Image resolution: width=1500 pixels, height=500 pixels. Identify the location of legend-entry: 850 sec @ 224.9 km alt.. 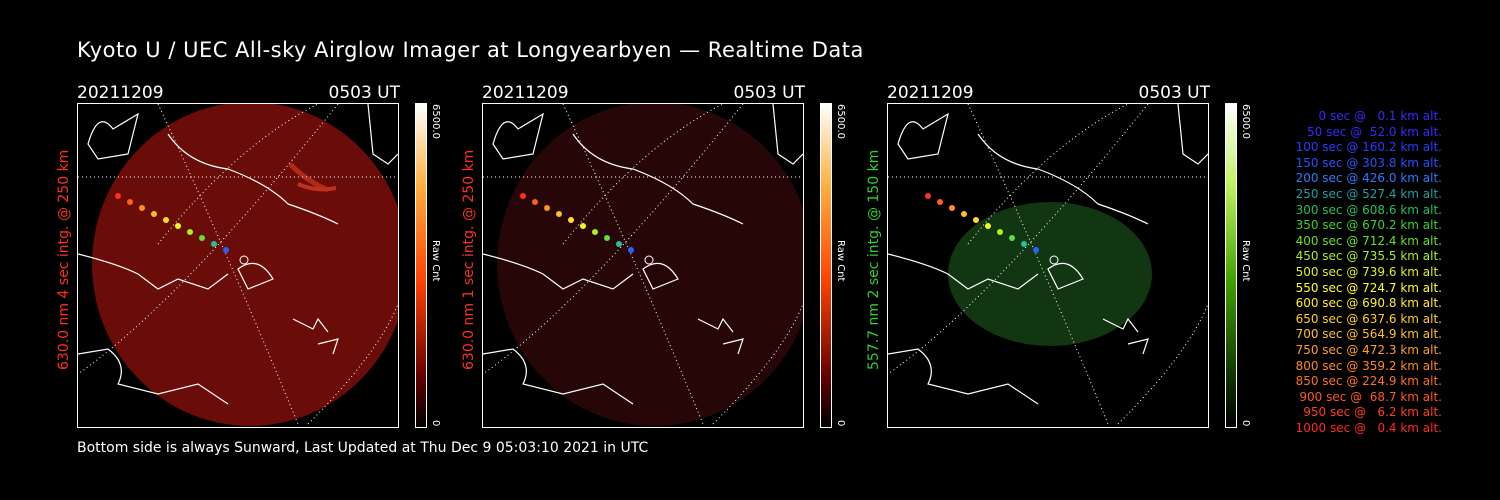
(1368, 381).